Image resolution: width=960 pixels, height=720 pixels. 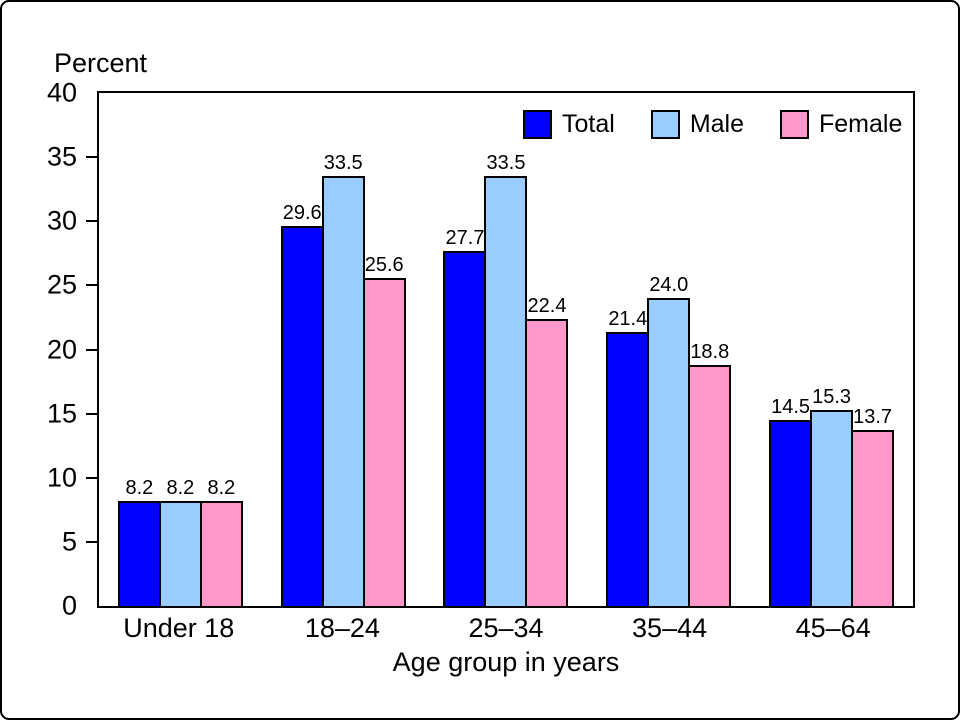 I want to click on legend-label-total: Total, so click(x=588, y=124).